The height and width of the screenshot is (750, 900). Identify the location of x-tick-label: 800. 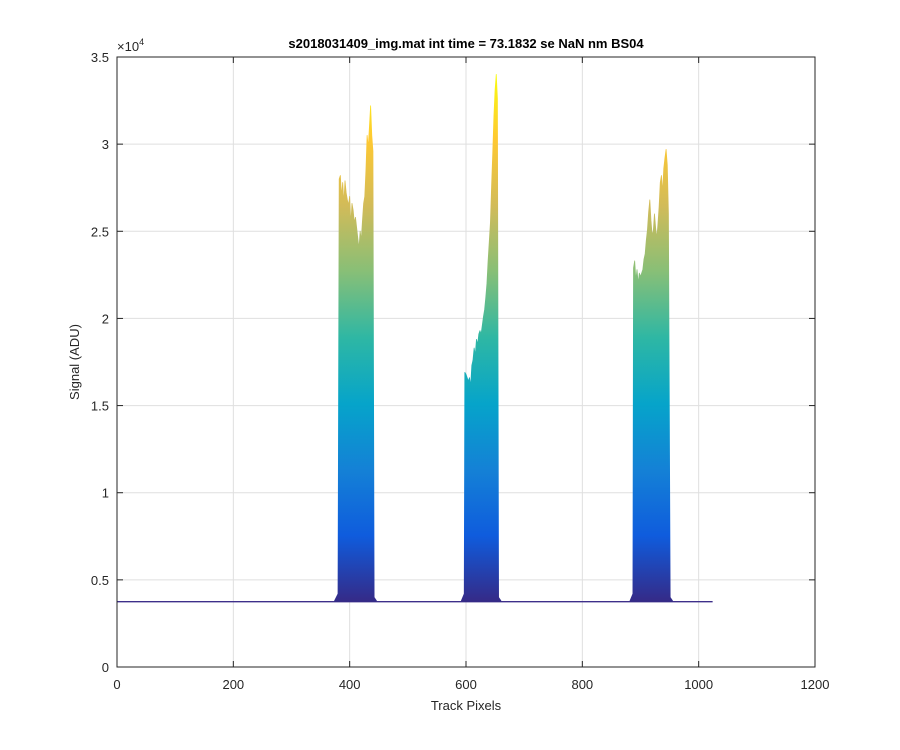
(582, 684).